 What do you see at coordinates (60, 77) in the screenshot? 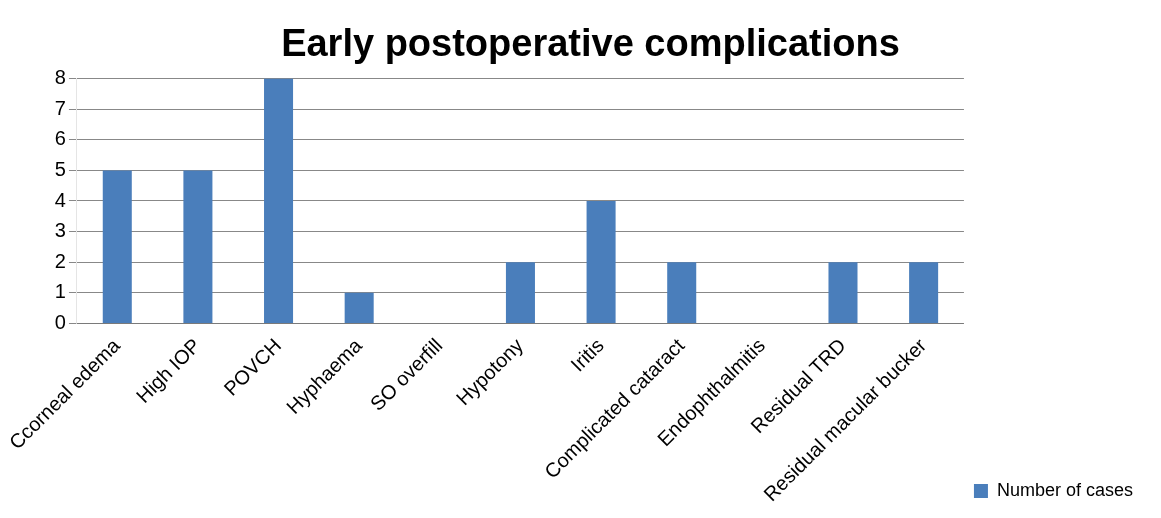
I see `y-tick-label: 8` at bounding box center [60, 77].